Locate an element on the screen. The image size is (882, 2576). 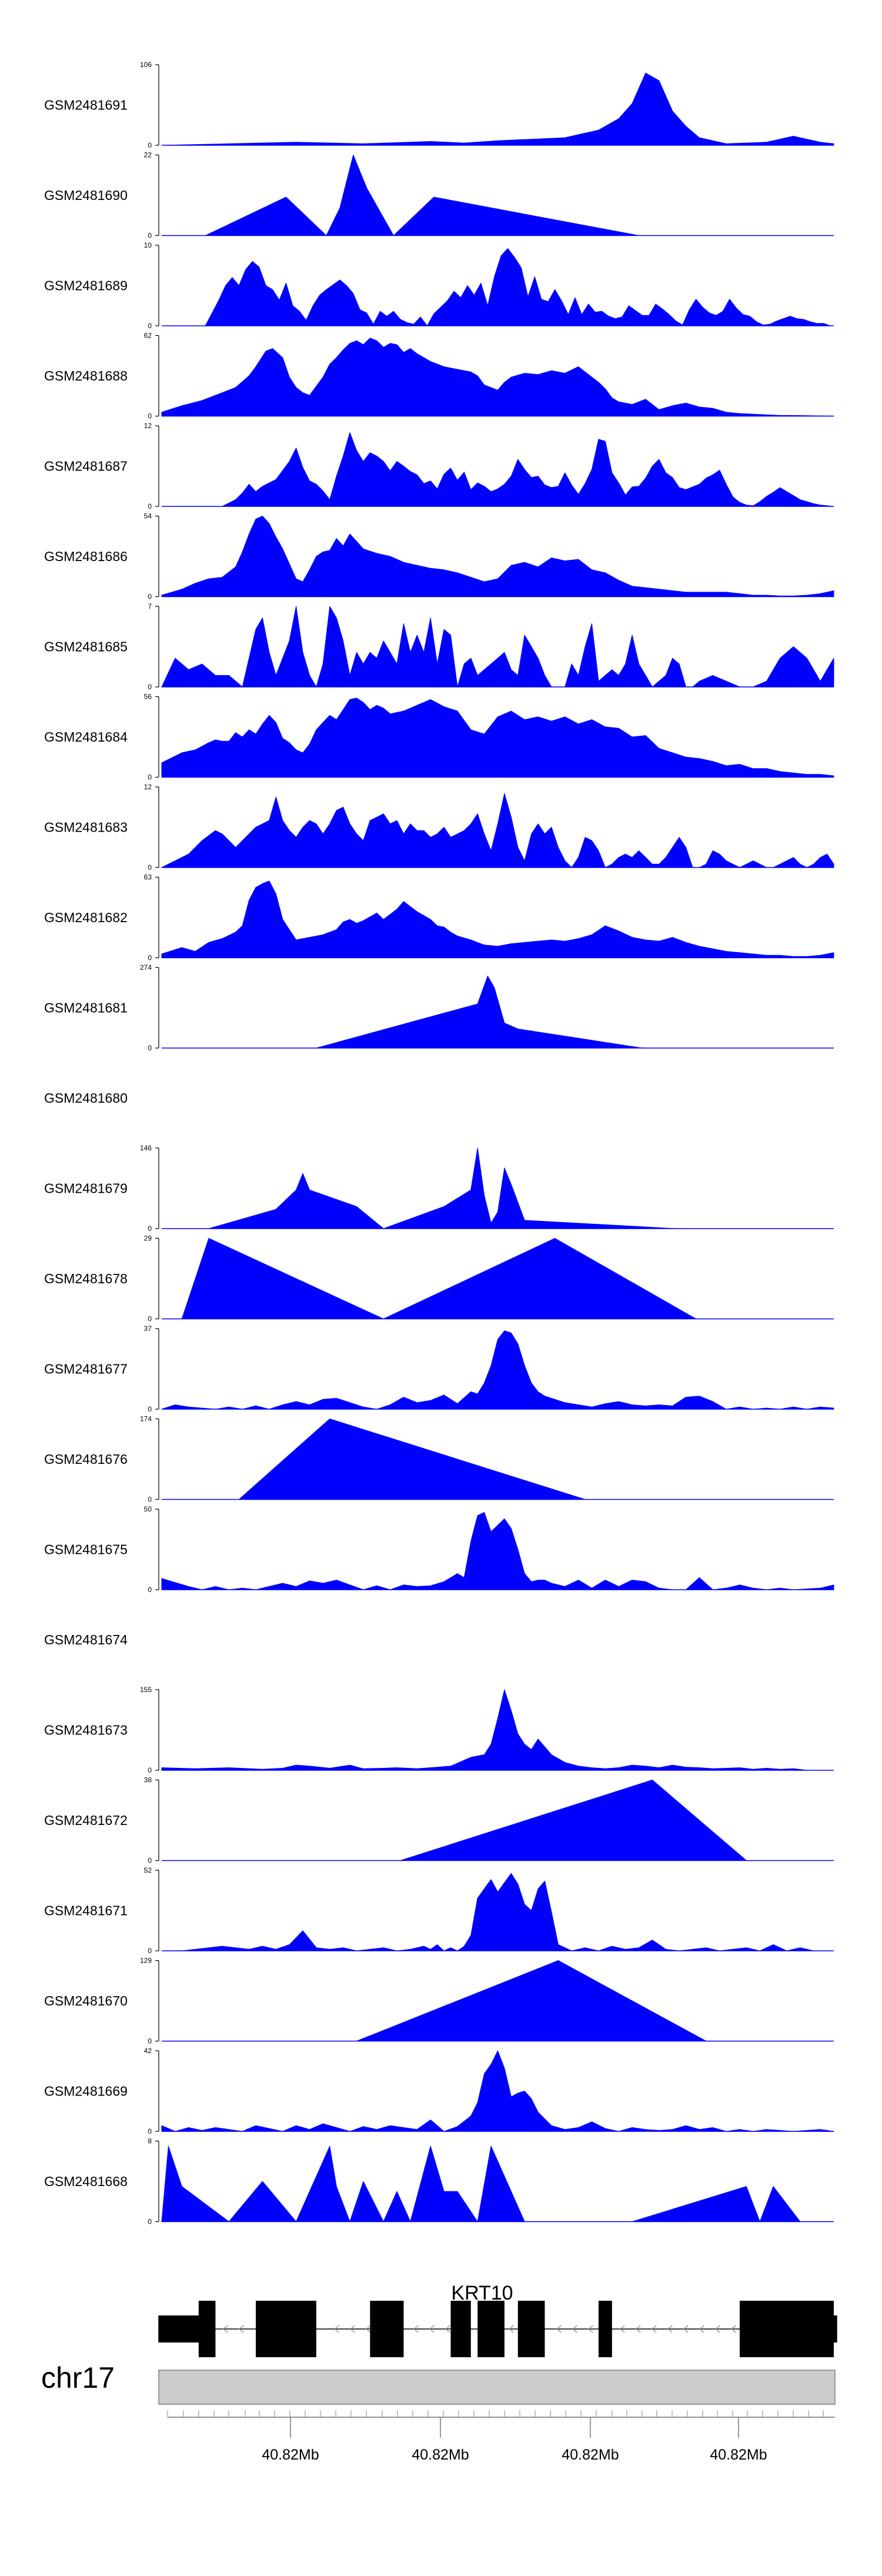
y-max-label: 7 is located at coordinates (150, 606).